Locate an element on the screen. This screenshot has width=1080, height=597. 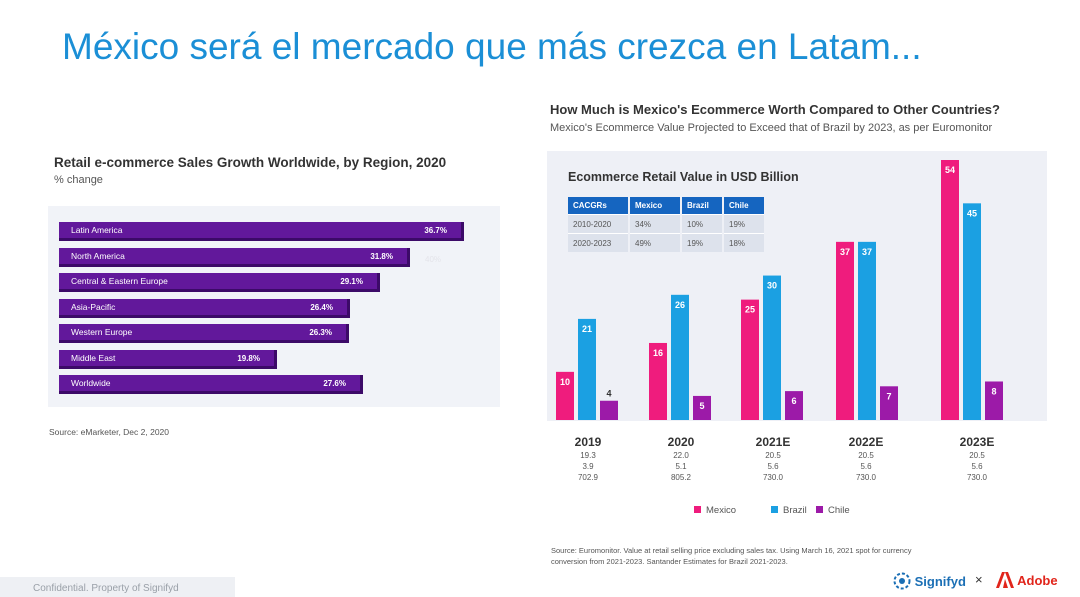
bar-value-label: 10 is located at coordinates (565, 382).